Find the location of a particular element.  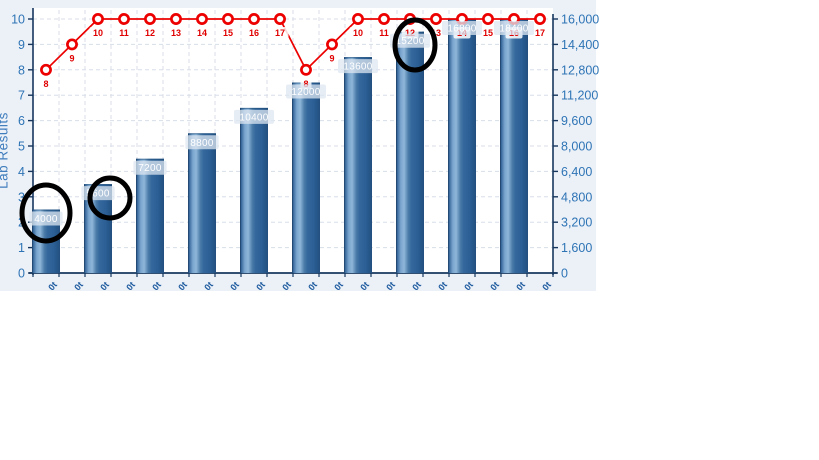

right-axis-tick-label: 11,200 is located at coordinates (579, 96).